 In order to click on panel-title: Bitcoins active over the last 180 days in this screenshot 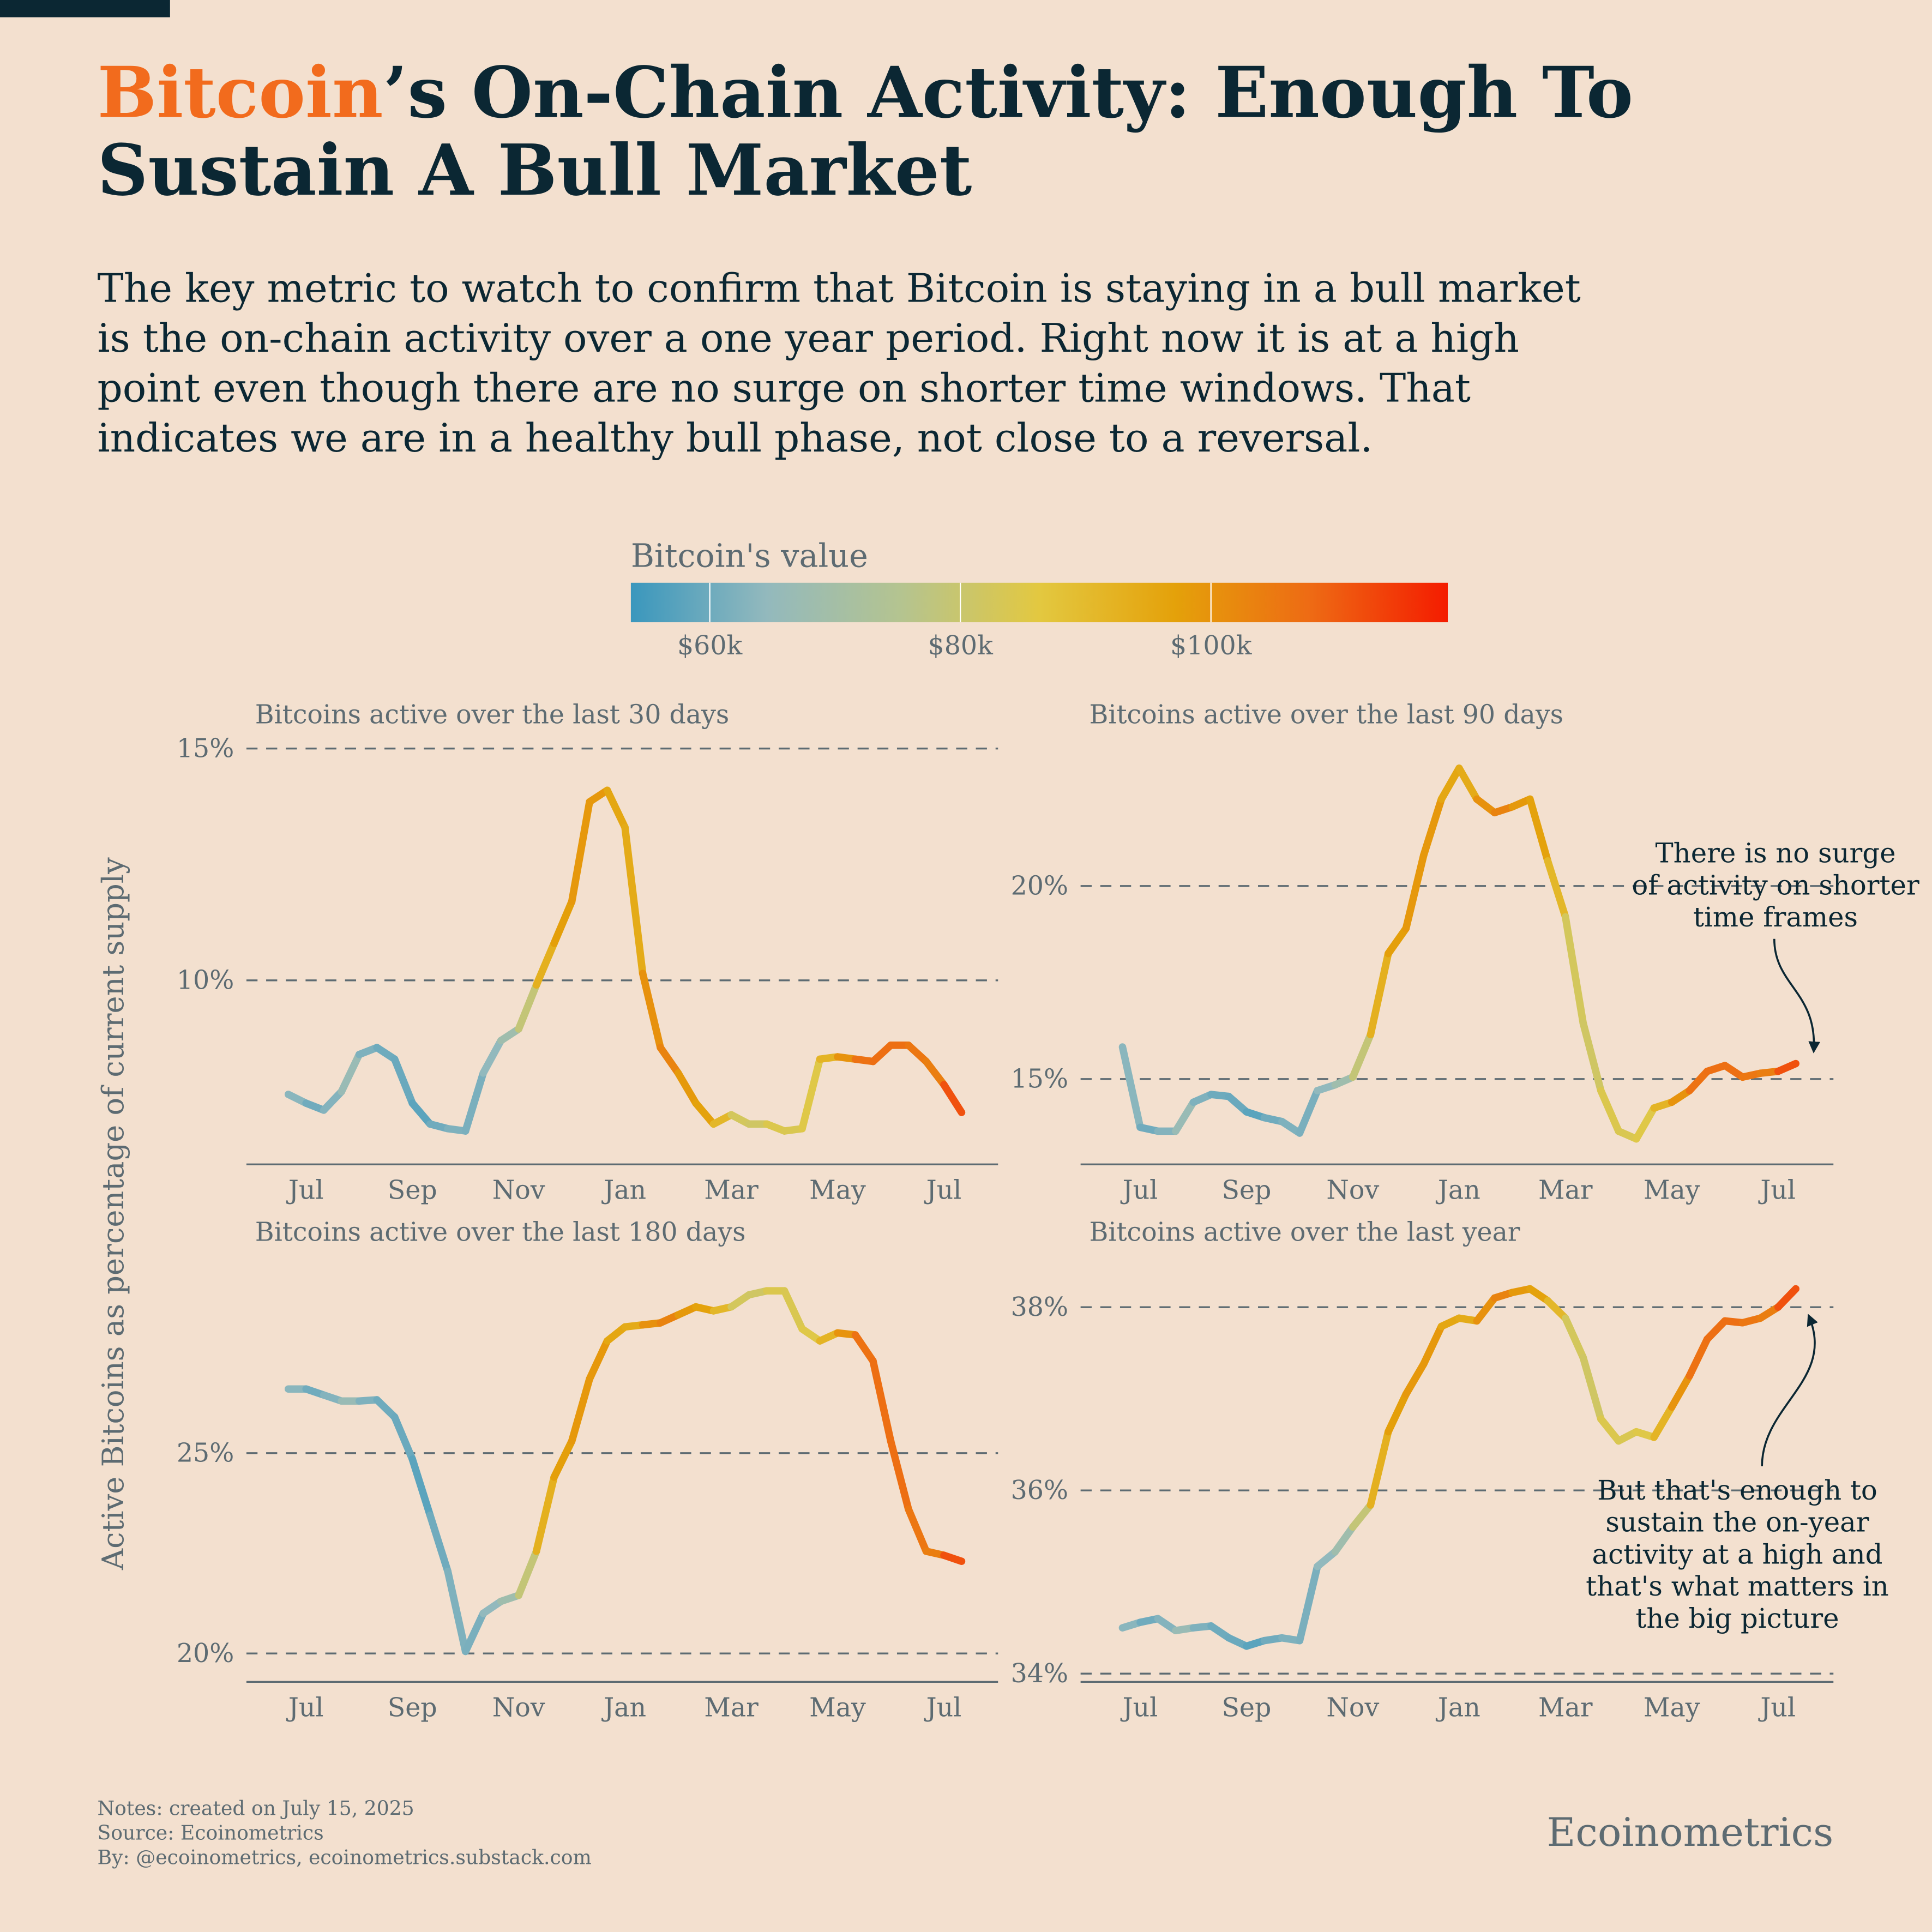, I will do `click(500, 1232)`.